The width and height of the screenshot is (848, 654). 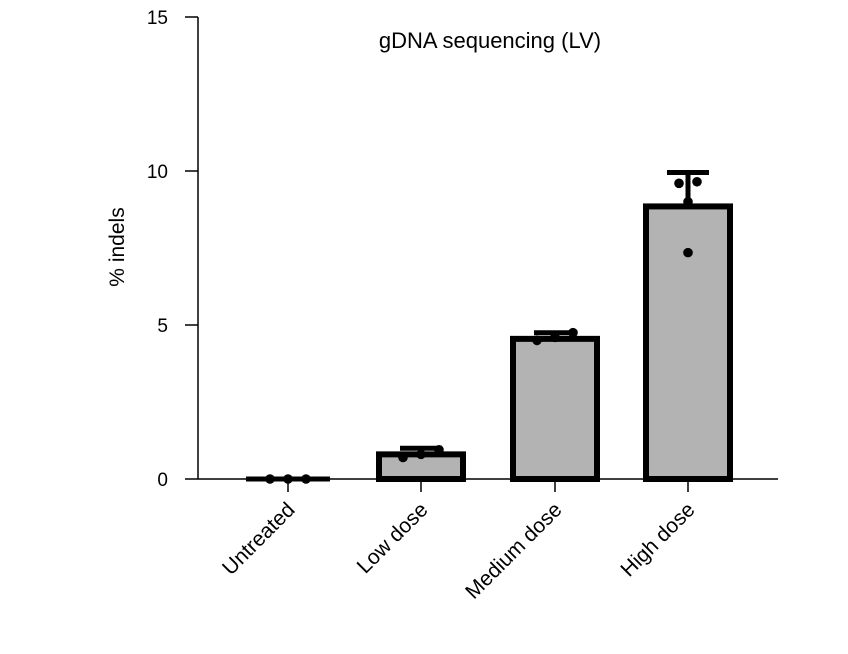 What do you see at coordinates (657, 539) in the screenshot?
I see `x-tick-label: High dose` at bounding box center [657, 539].